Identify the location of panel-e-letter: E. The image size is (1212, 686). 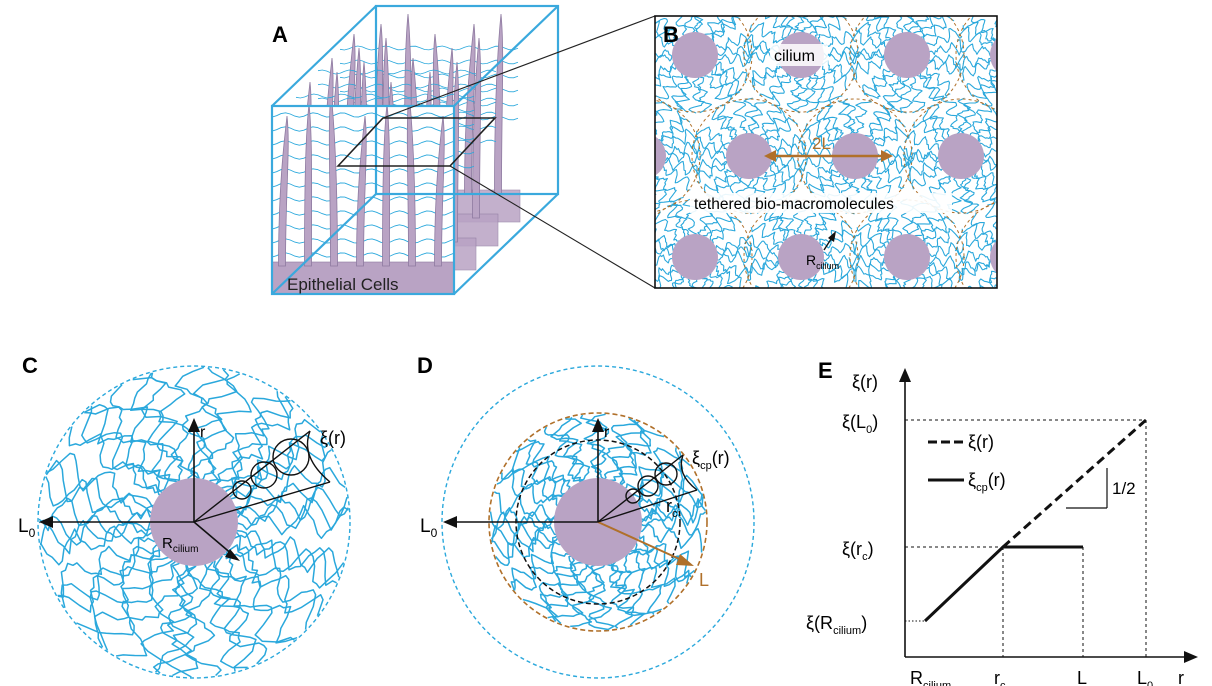
(825, 370).